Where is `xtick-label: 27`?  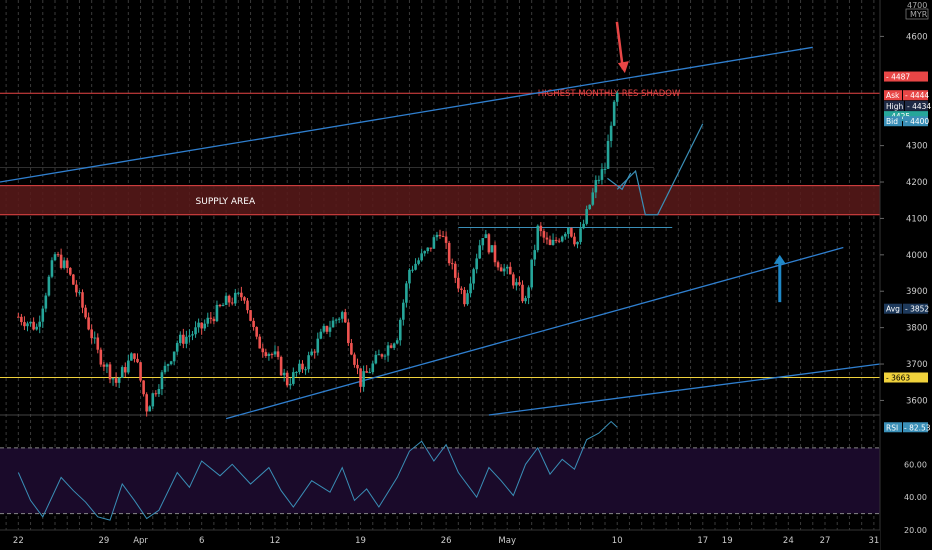
xtick-label: 27 is located at coordinates (825, 541).